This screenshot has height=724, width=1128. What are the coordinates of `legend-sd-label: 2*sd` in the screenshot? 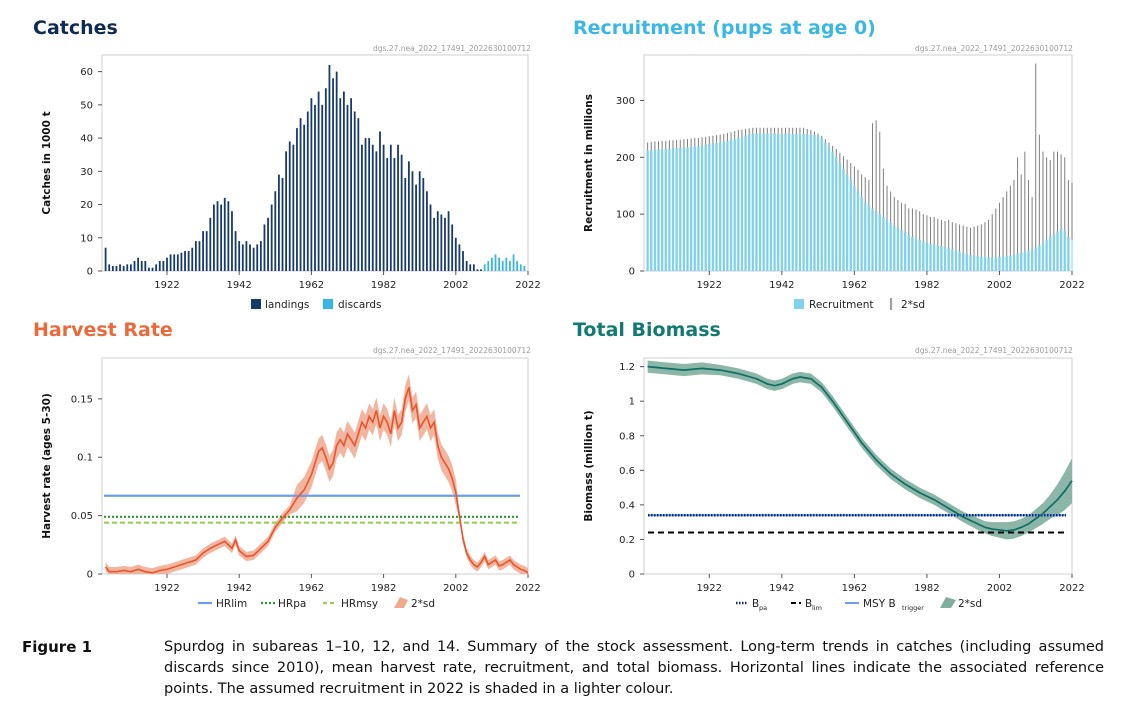 It's located at (913, 305).